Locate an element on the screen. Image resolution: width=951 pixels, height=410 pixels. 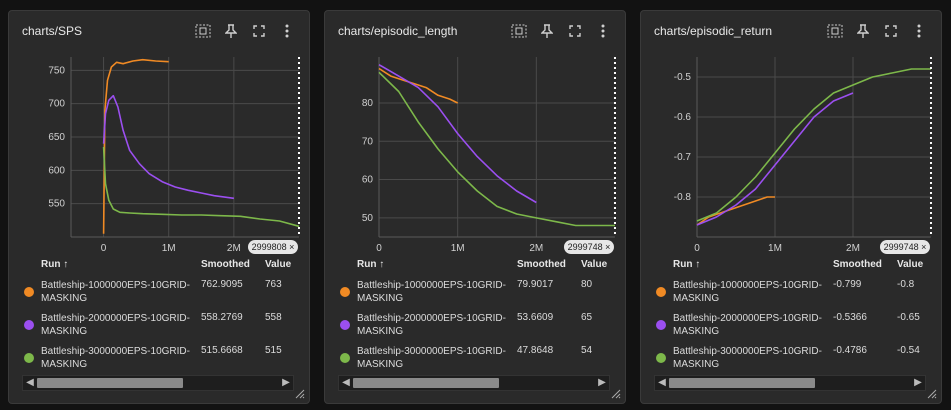
y-tick-label: -0.8 is located at coordinates (683, 197).